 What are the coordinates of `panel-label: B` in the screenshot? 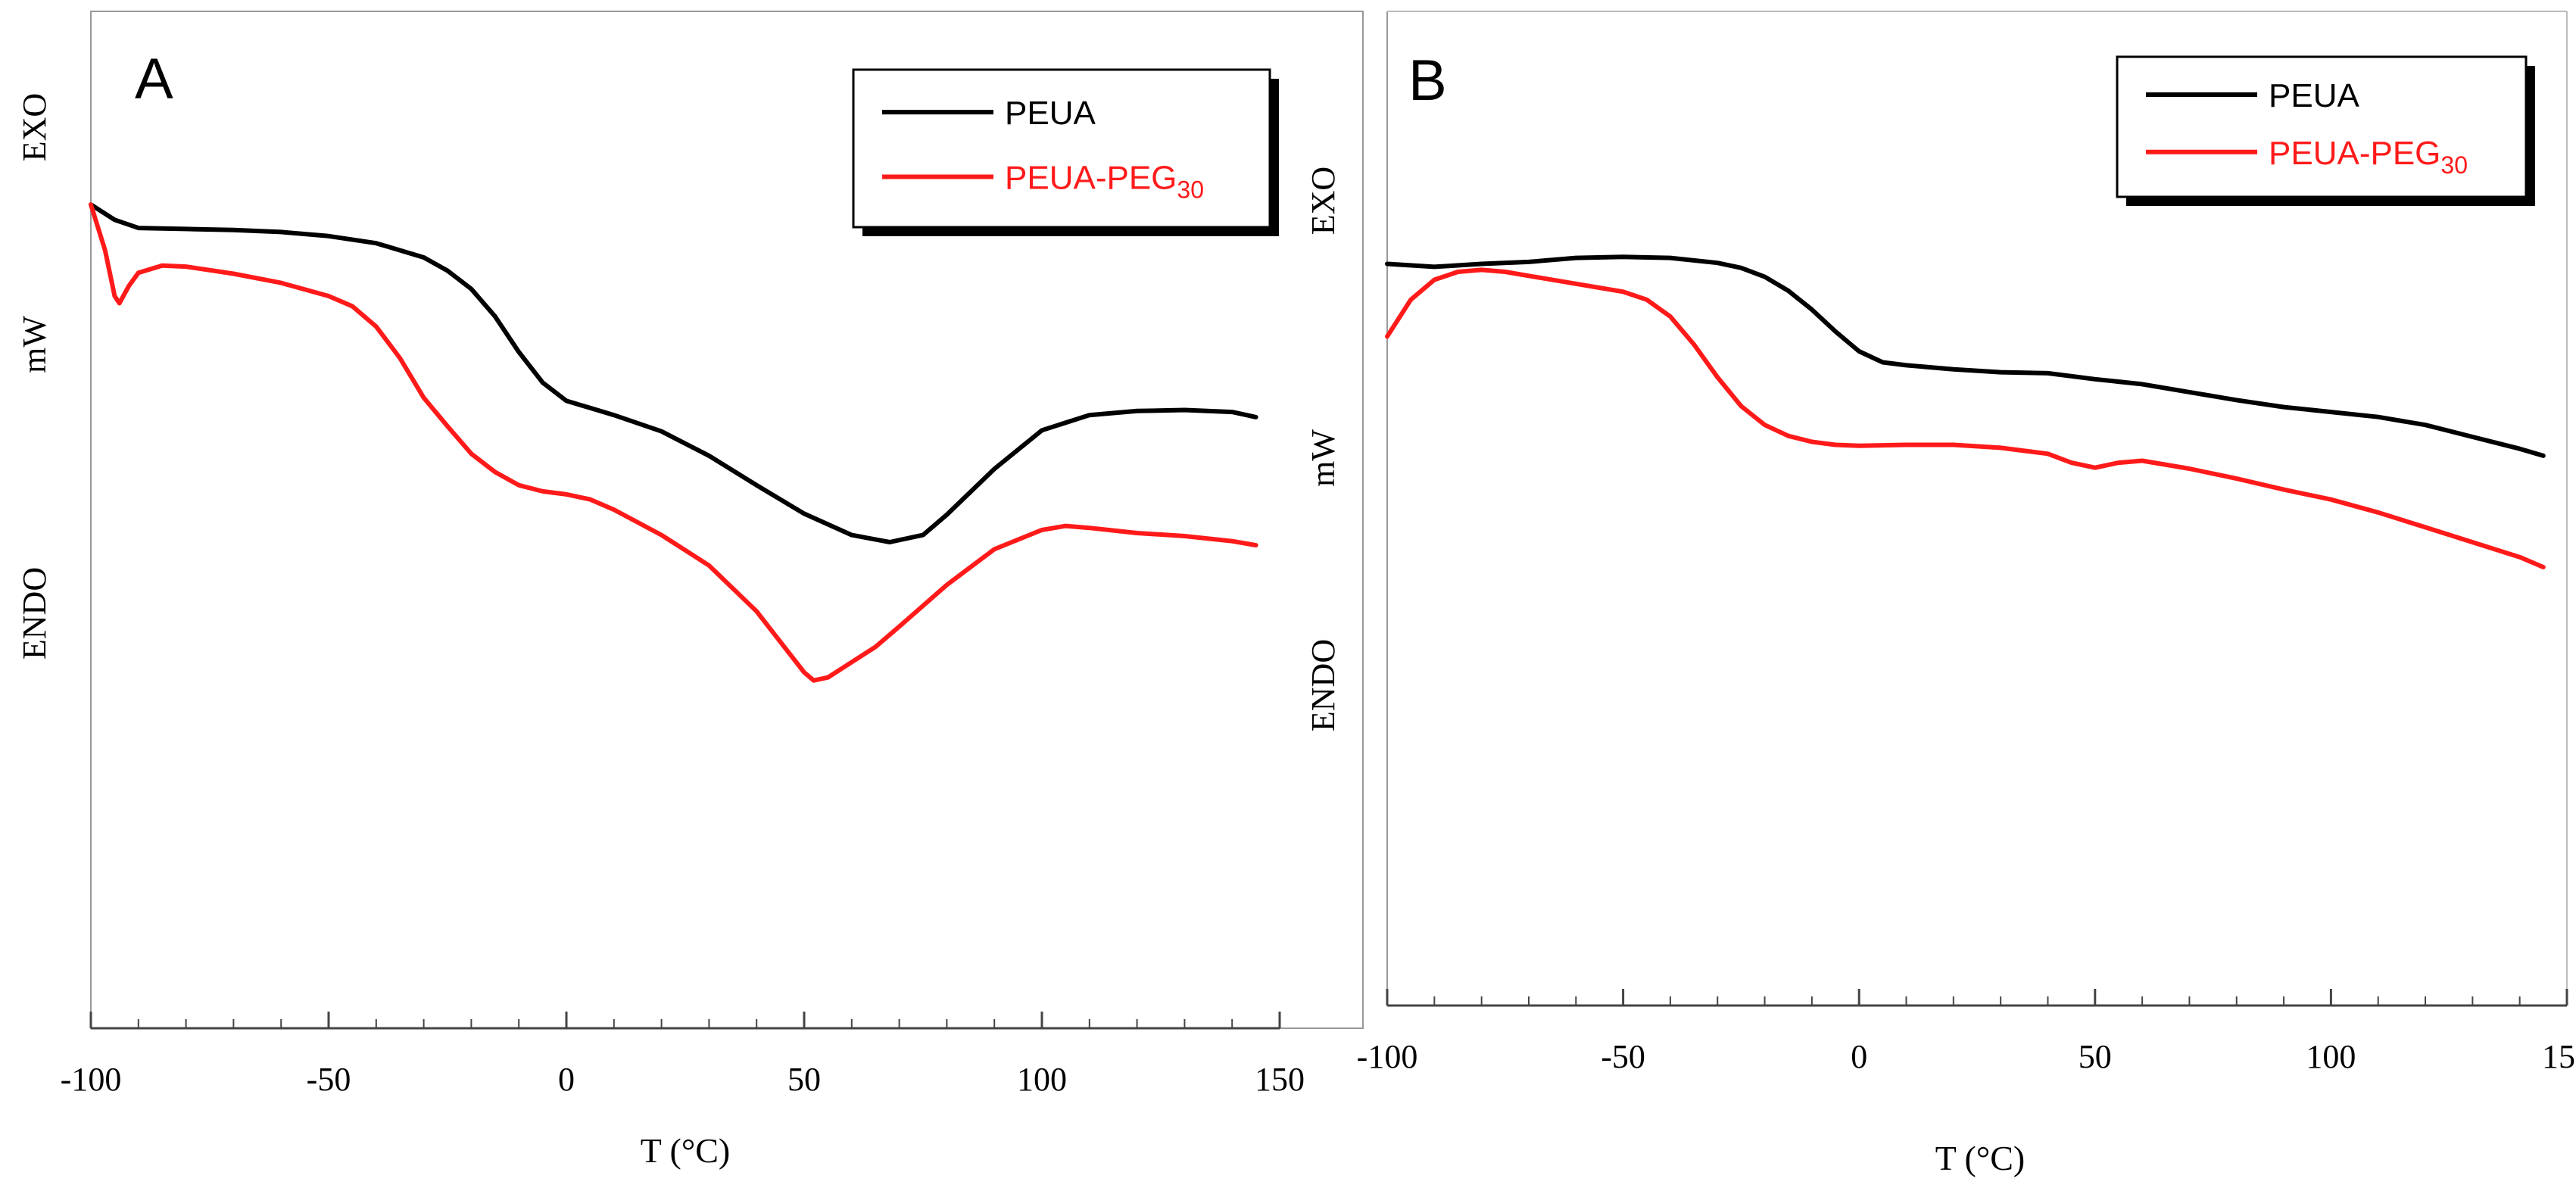 It's located at (1427, 81).